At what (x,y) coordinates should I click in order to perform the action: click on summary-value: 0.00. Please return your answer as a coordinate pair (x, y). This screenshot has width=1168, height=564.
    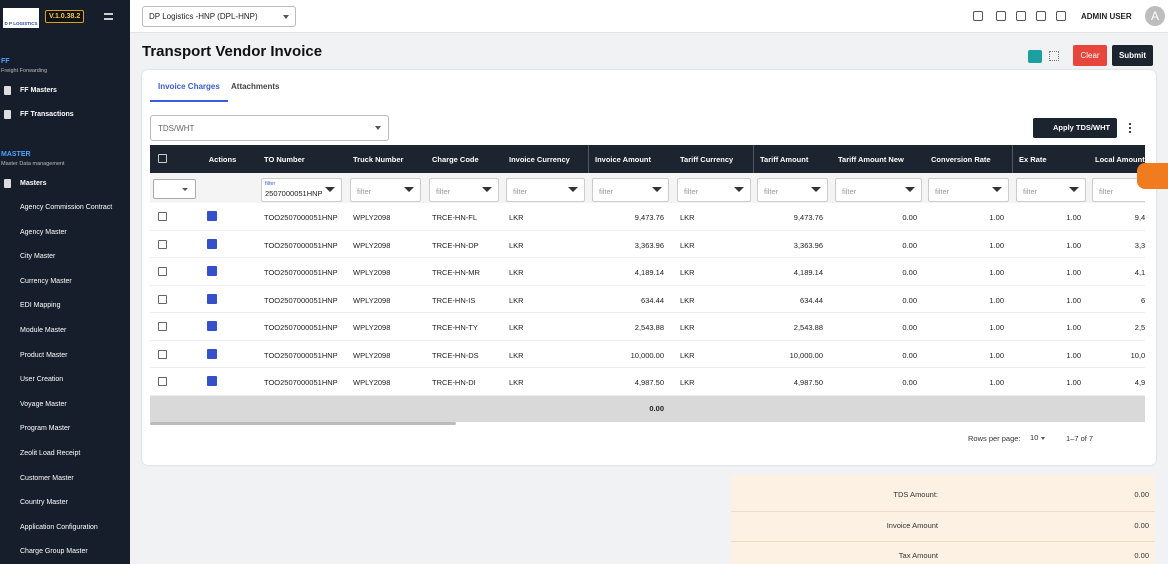
    Looking at the image, I should click on (1141, 555).